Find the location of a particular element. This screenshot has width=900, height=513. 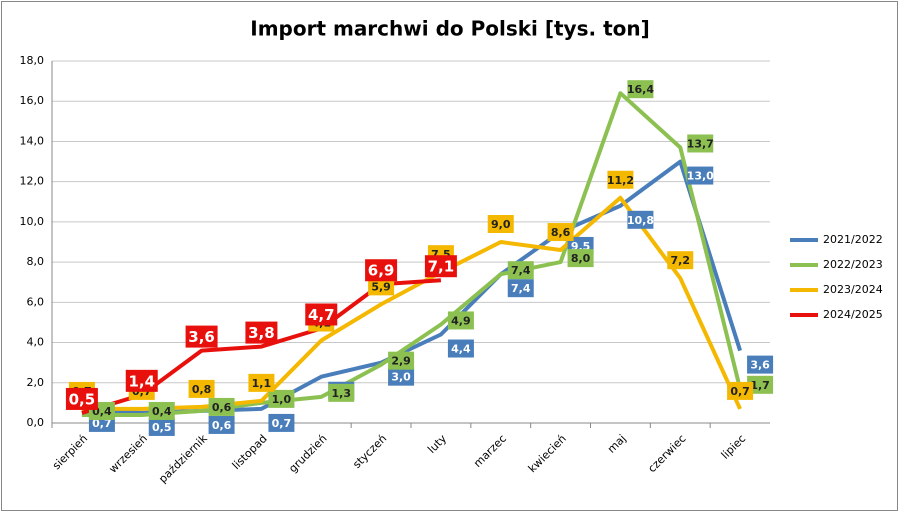

chart-title: Import marchwi do Polski [tys. ton] is located at coordinates (450, 29).